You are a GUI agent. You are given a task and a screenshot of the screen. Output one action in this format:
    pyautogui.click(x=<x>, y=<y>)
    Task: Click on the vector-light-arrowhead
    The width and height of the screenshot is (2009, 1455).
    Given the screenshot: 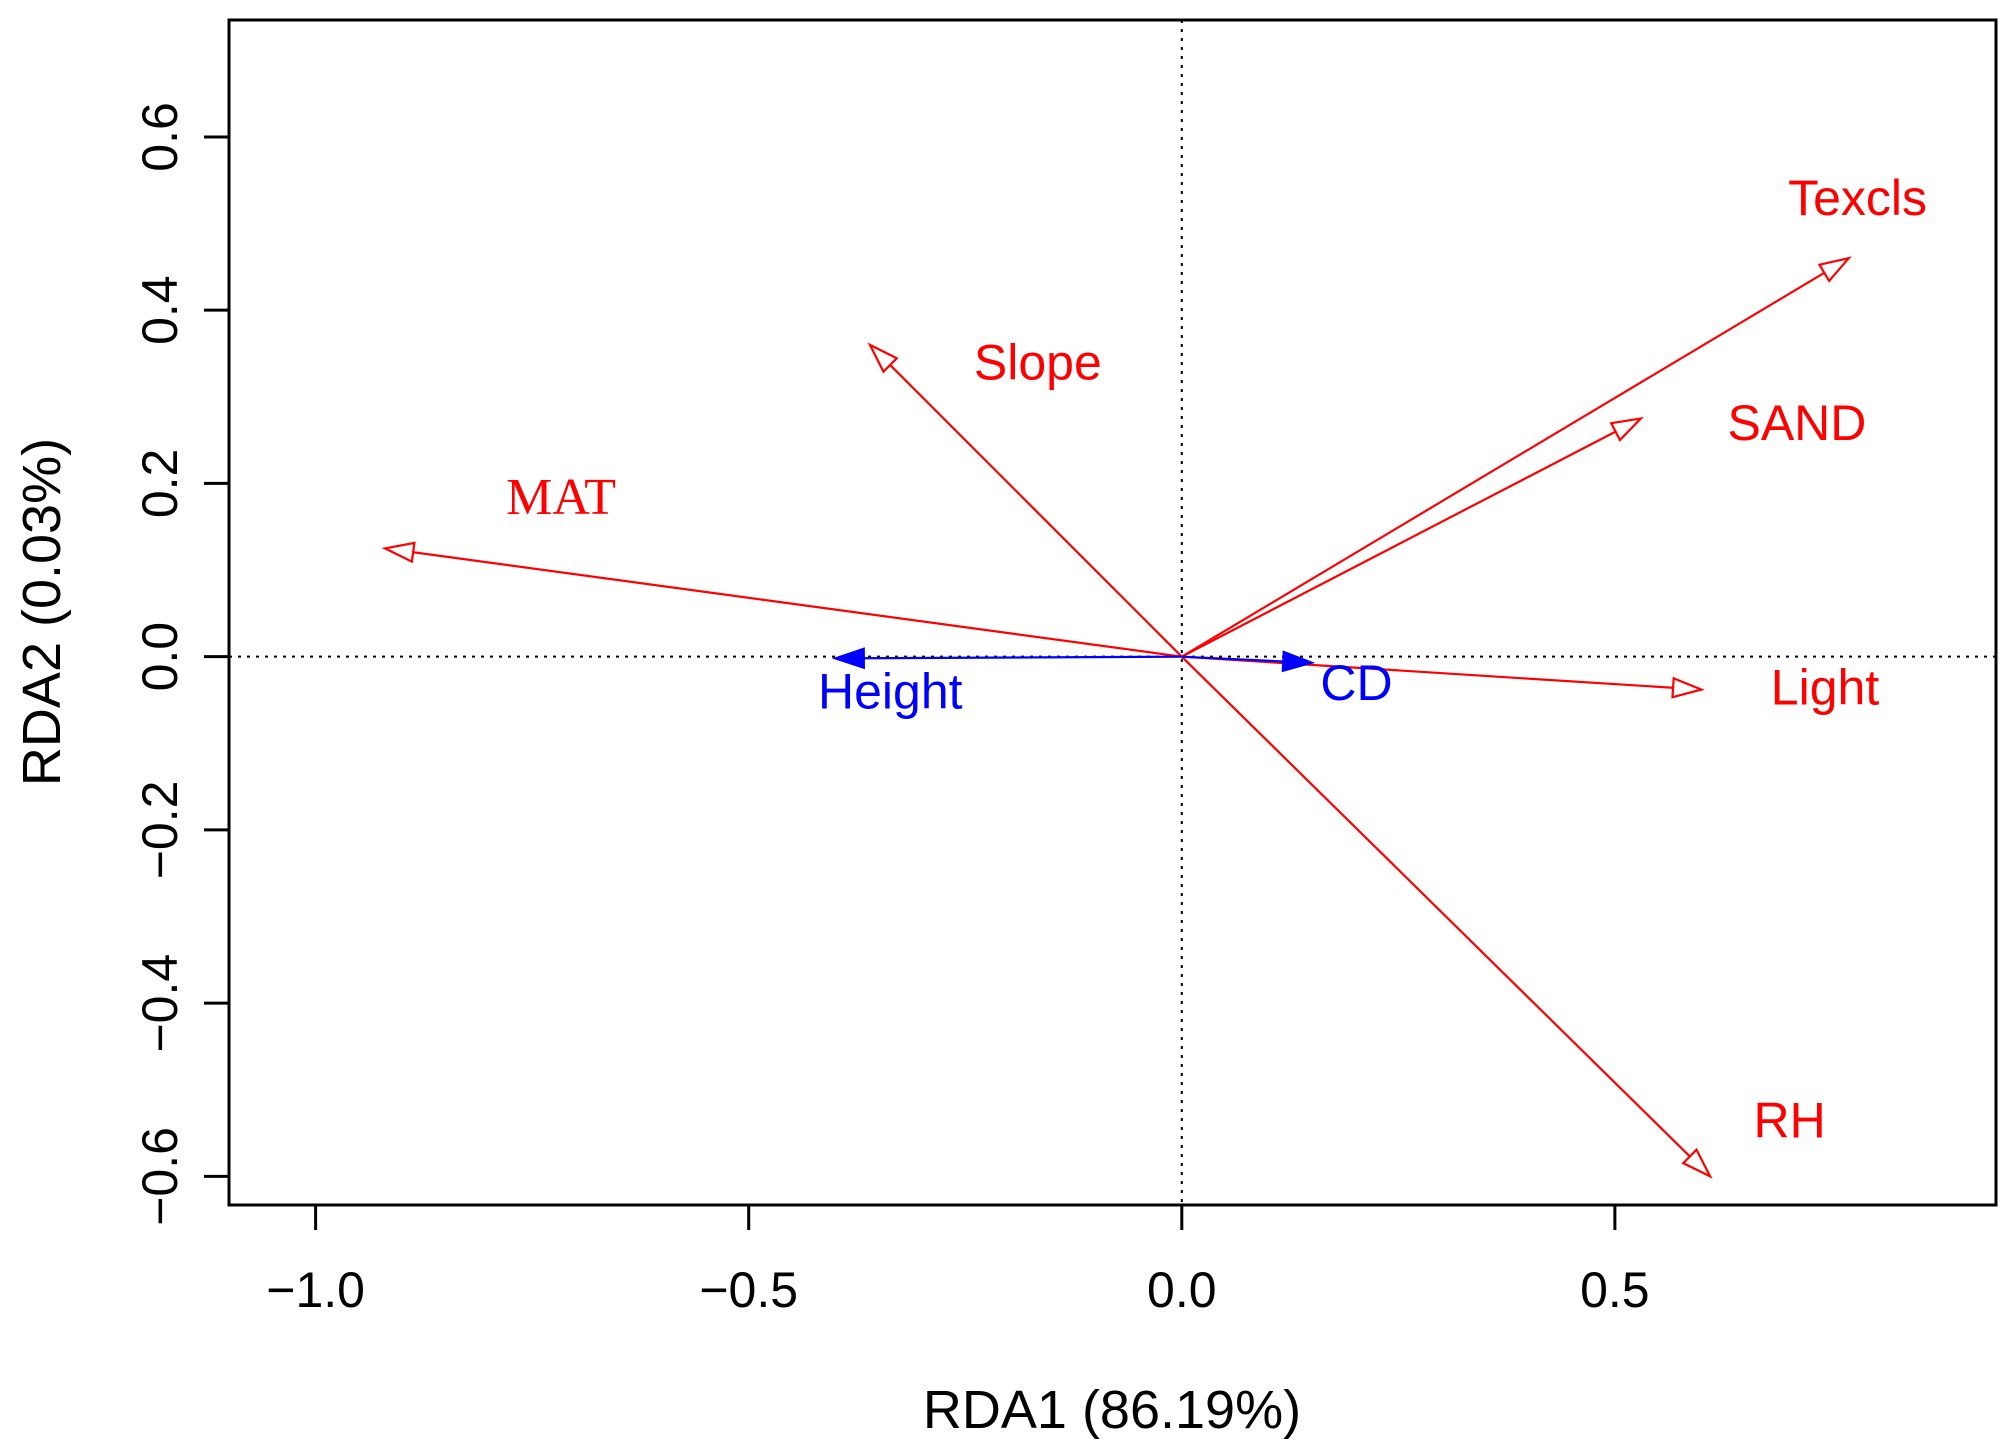 What is the action you would take?
    pyautogui.click(x=1688, y=687)
    